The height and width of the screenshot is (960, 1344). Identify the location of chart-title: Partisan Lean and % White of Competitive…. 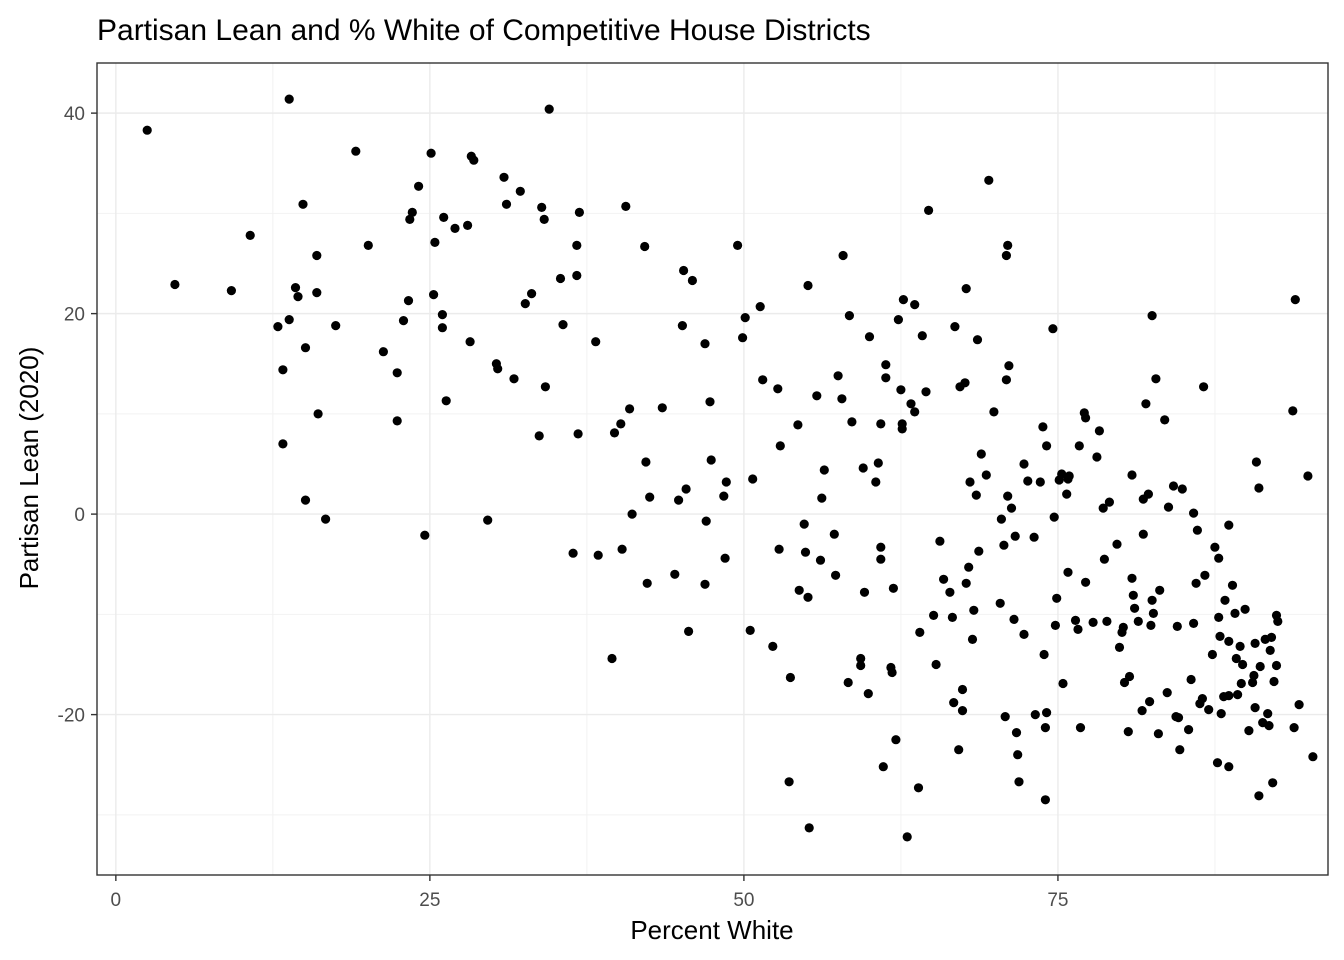
(484, 30).